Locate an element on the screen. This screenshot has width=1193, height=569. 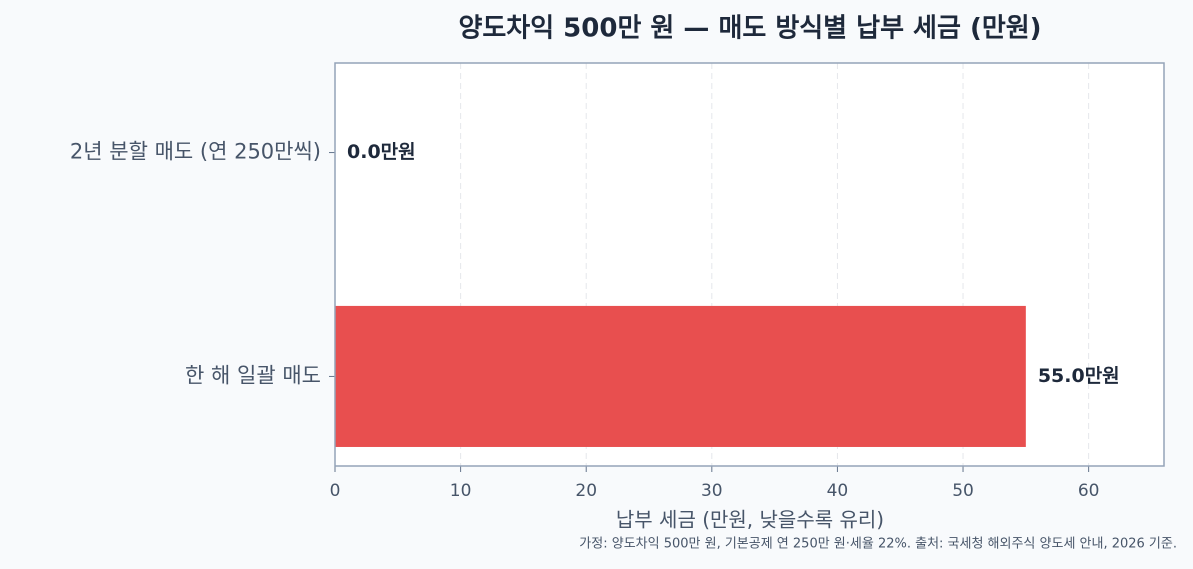
value-label: 0.0만원 is located at coordinates (381, 152).